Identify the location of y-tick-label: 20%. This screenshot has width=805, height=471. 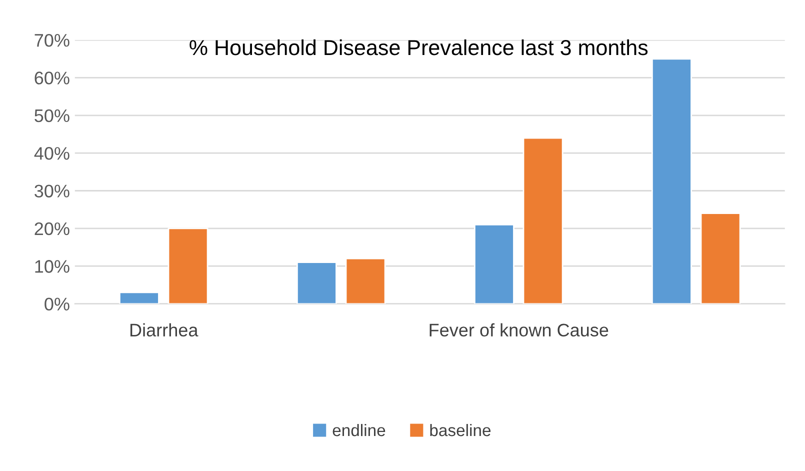
(52, 229).